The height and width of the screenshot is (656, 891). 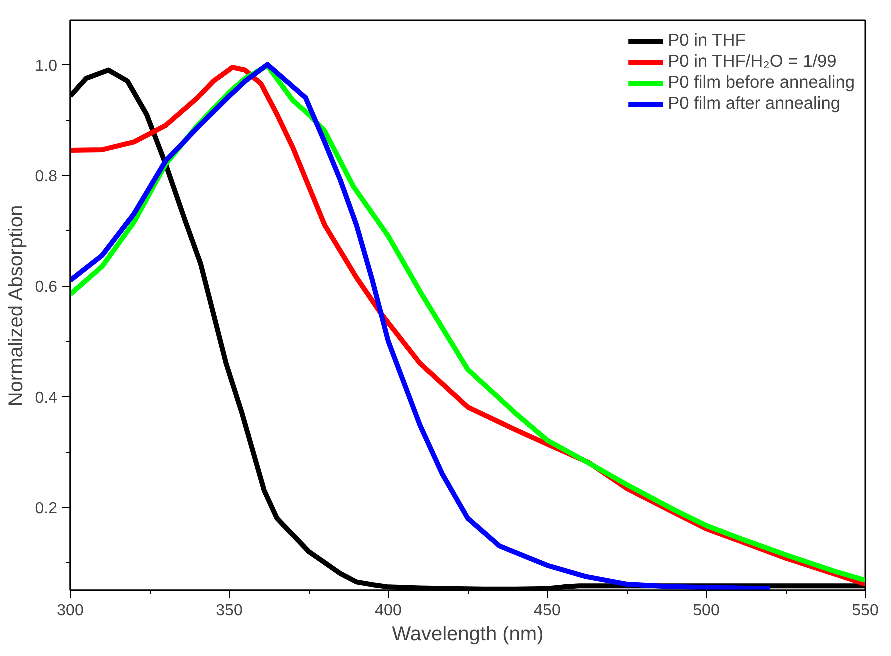 I want to click on x-tick-label: 350, so click(x=229, y=611).